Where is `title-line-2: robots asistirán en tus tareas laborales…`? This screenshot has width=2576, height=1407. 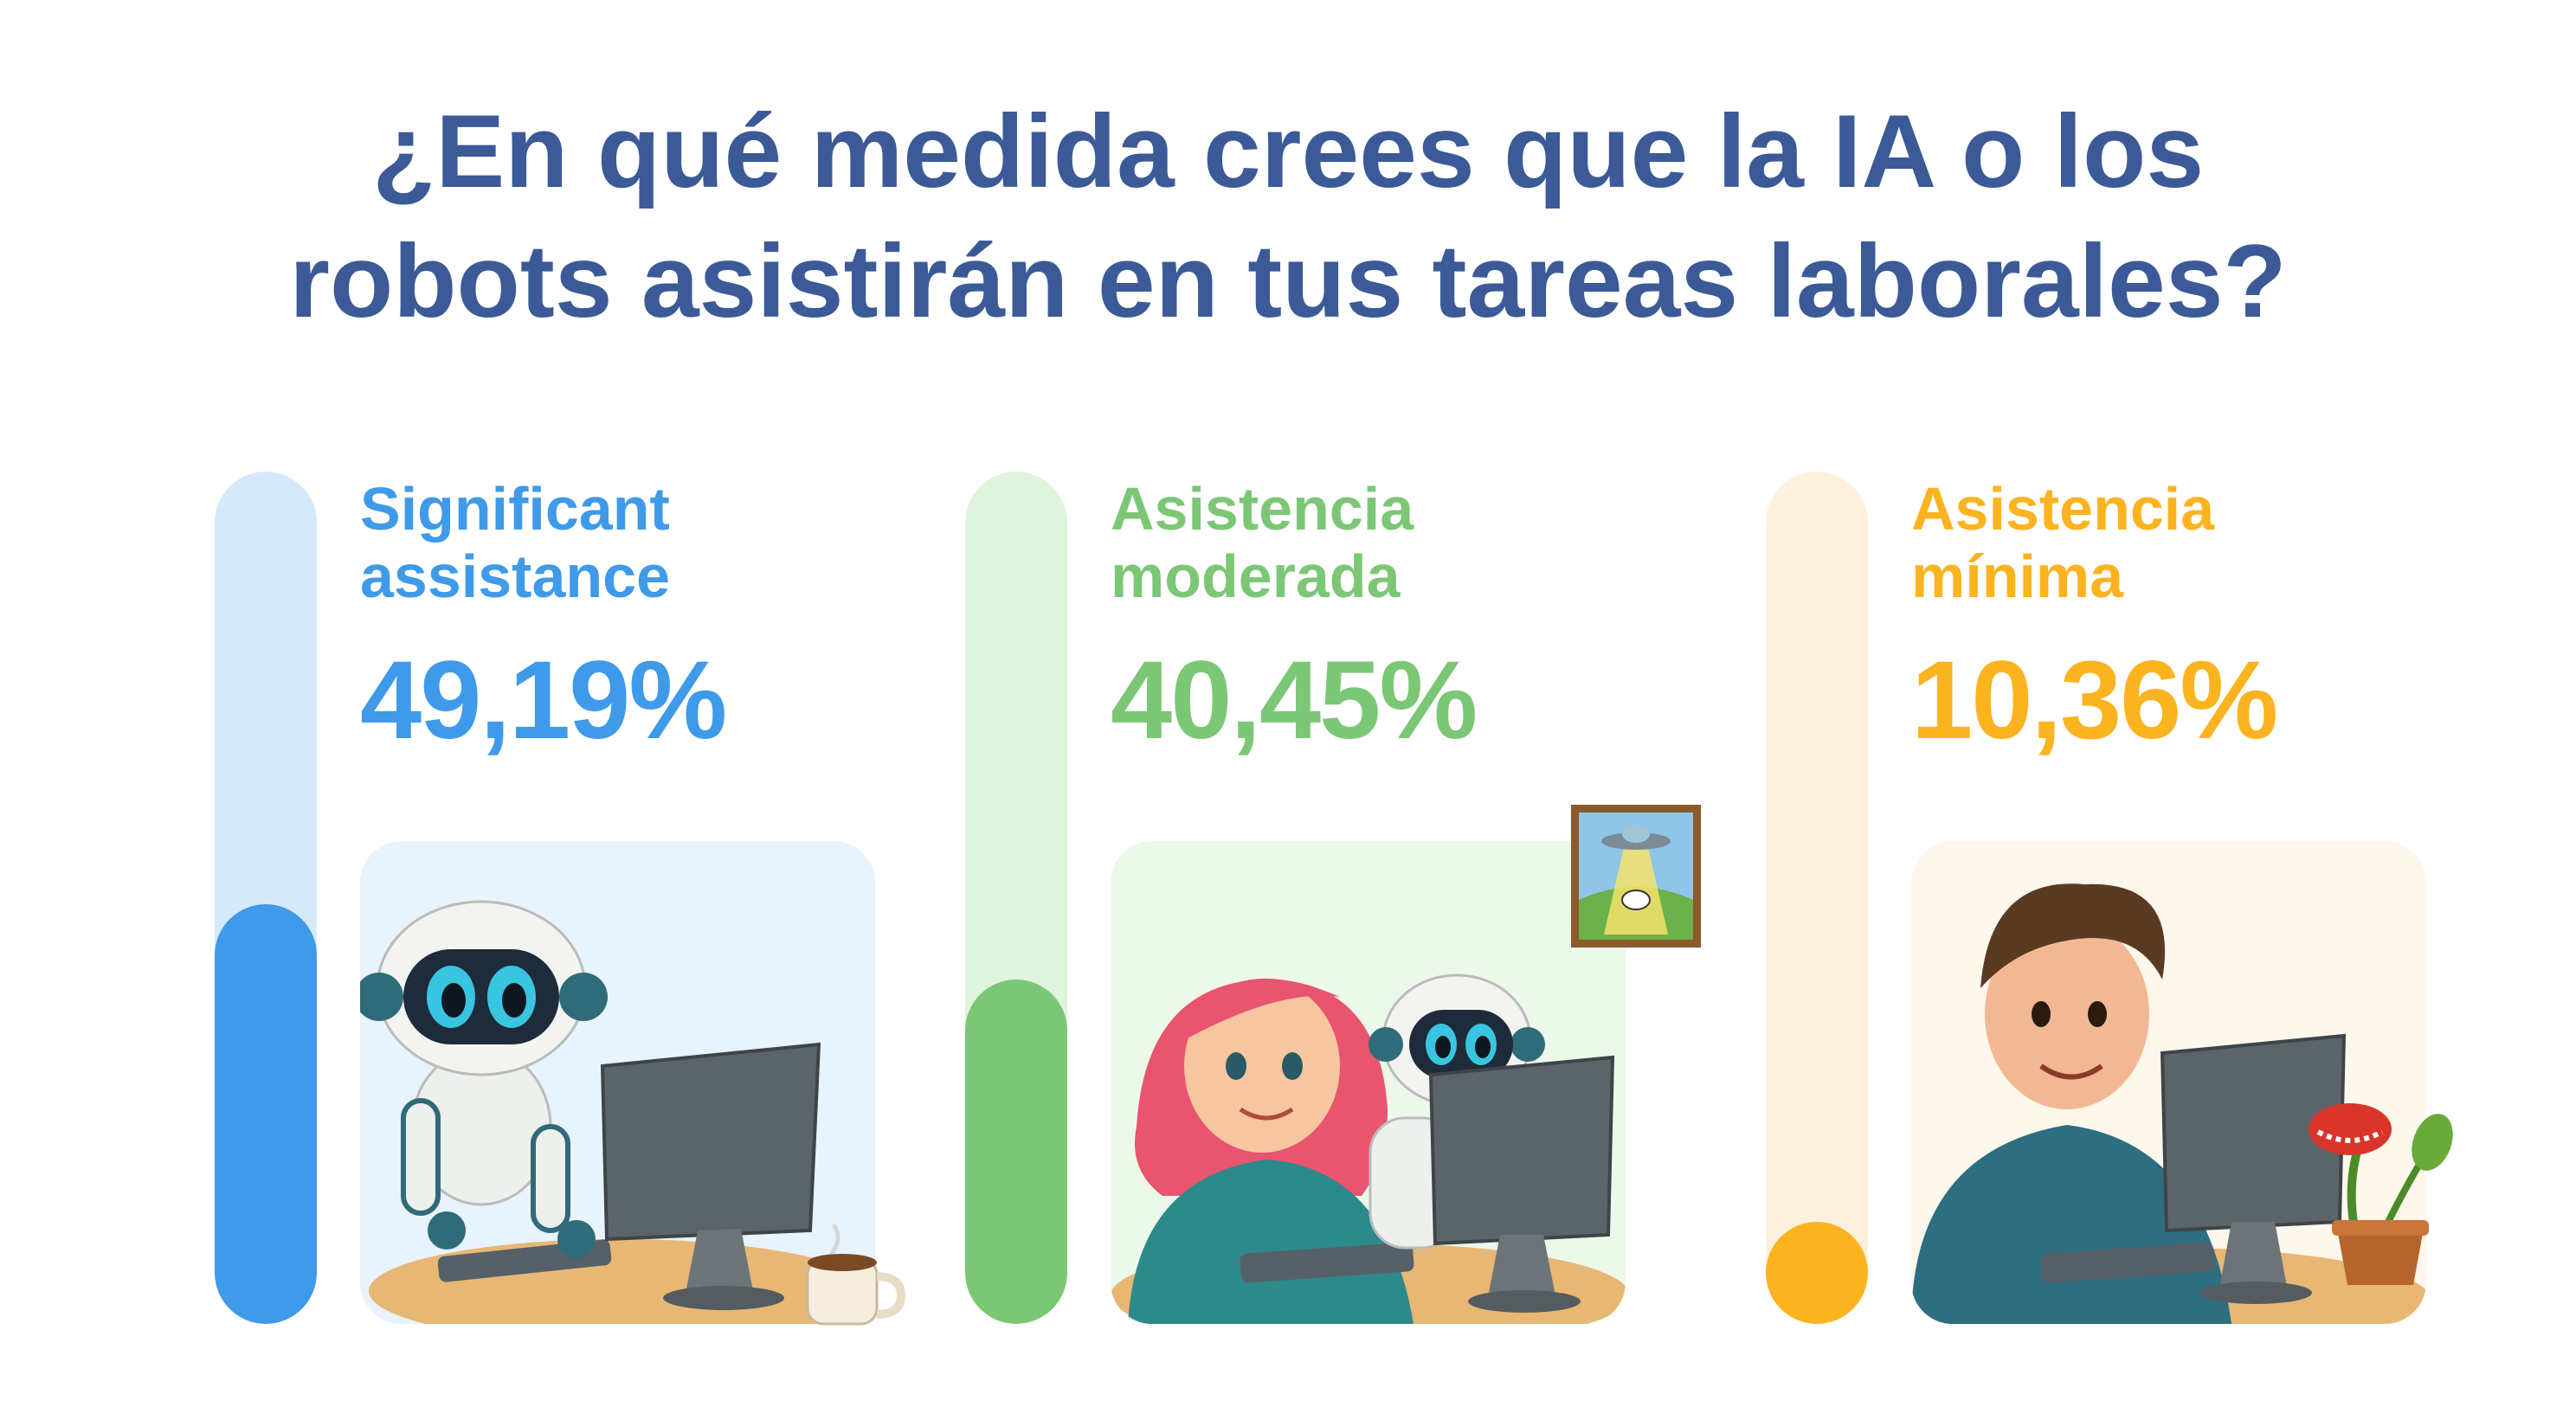
title-line-2: robots asistirán en tus tareas laborales… is located at coordinates (1288, 281).